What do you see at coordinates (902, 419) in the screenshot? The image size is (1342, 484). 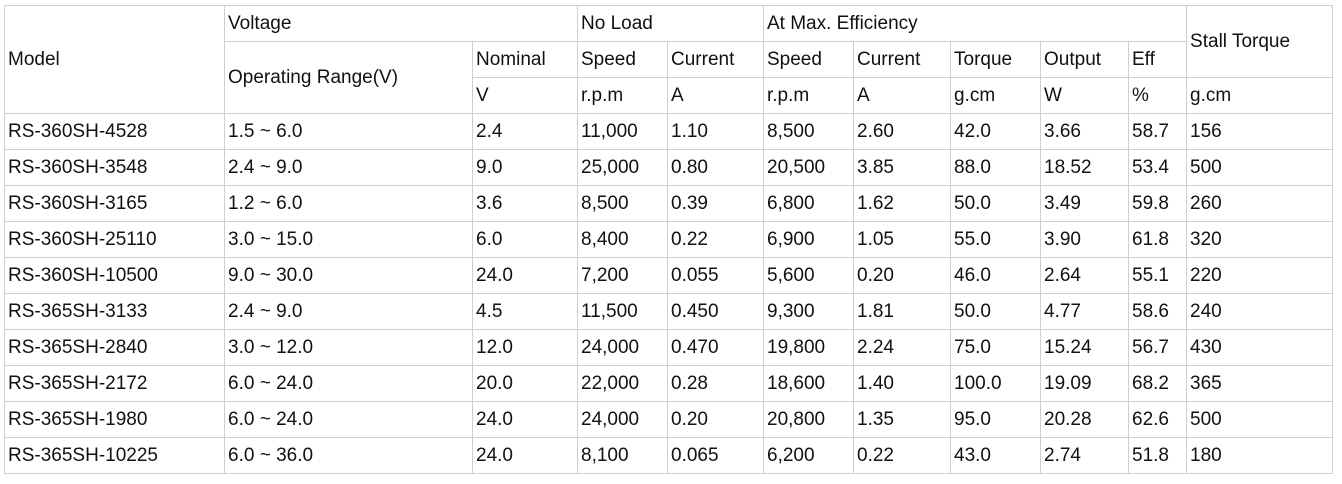 I see `table-cell: 1.35` at bounding box center [902, 419].